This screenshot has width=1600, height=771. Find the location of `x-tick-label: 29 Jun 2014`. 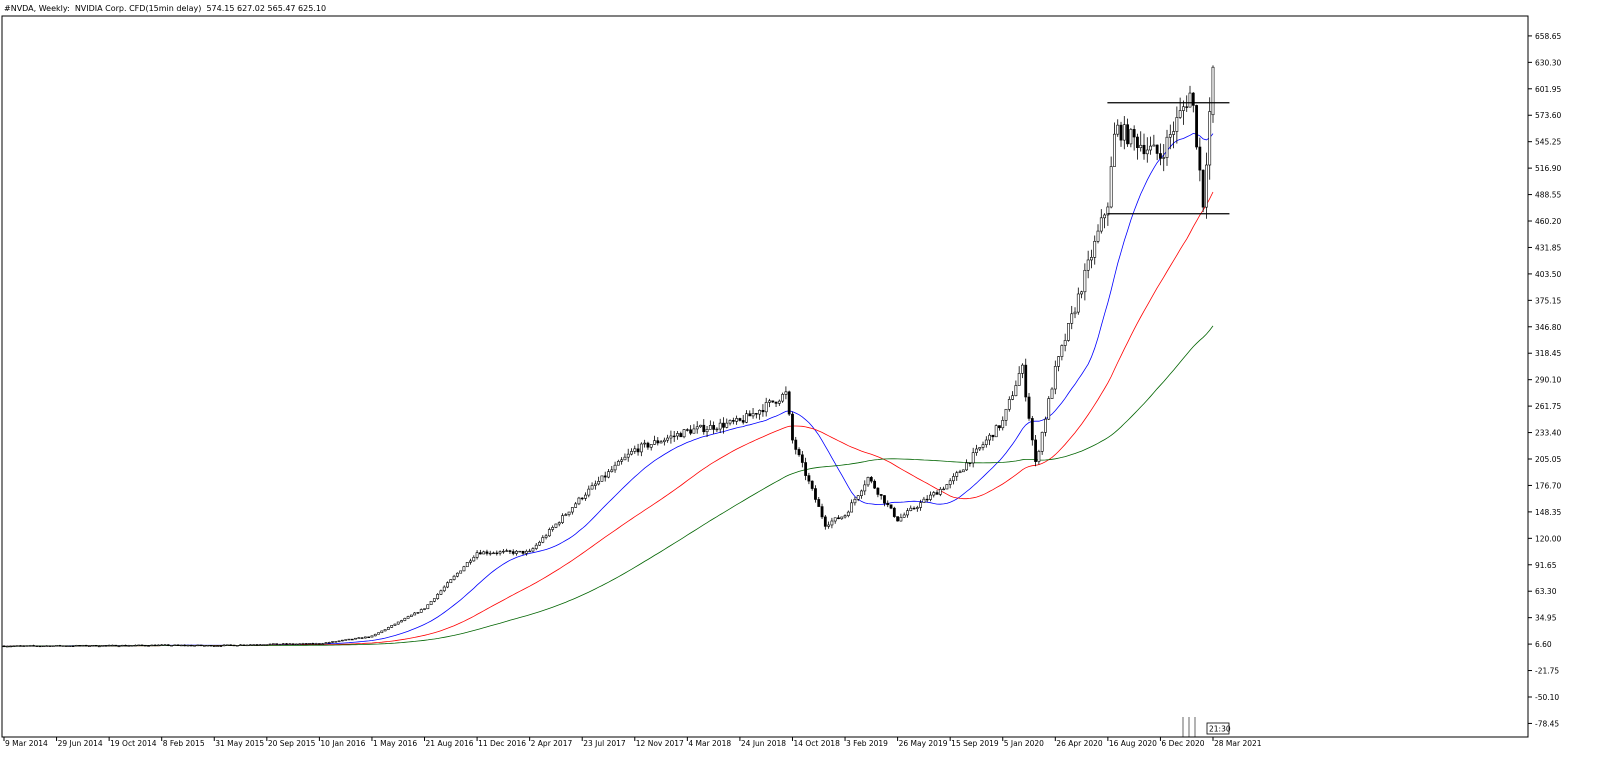

x-tick-label: 29 Jun 2014 is located at coordinates (80, 743).